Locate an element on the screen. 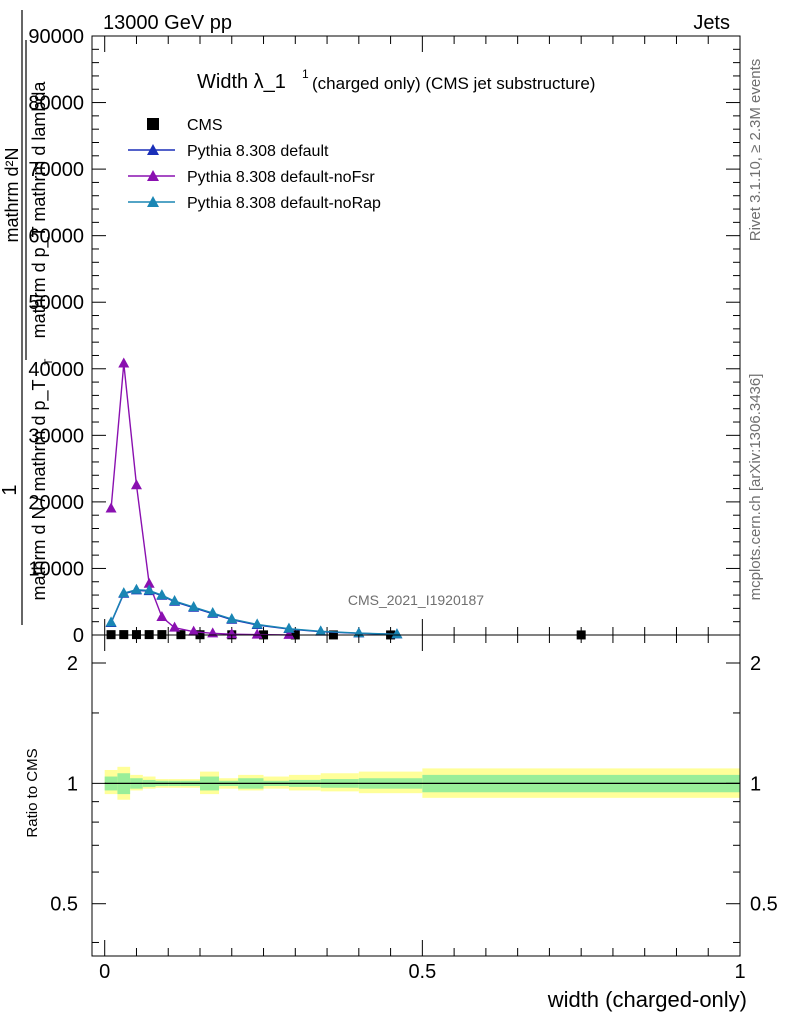  header-right: Jets is located at coordinates (711, 23).